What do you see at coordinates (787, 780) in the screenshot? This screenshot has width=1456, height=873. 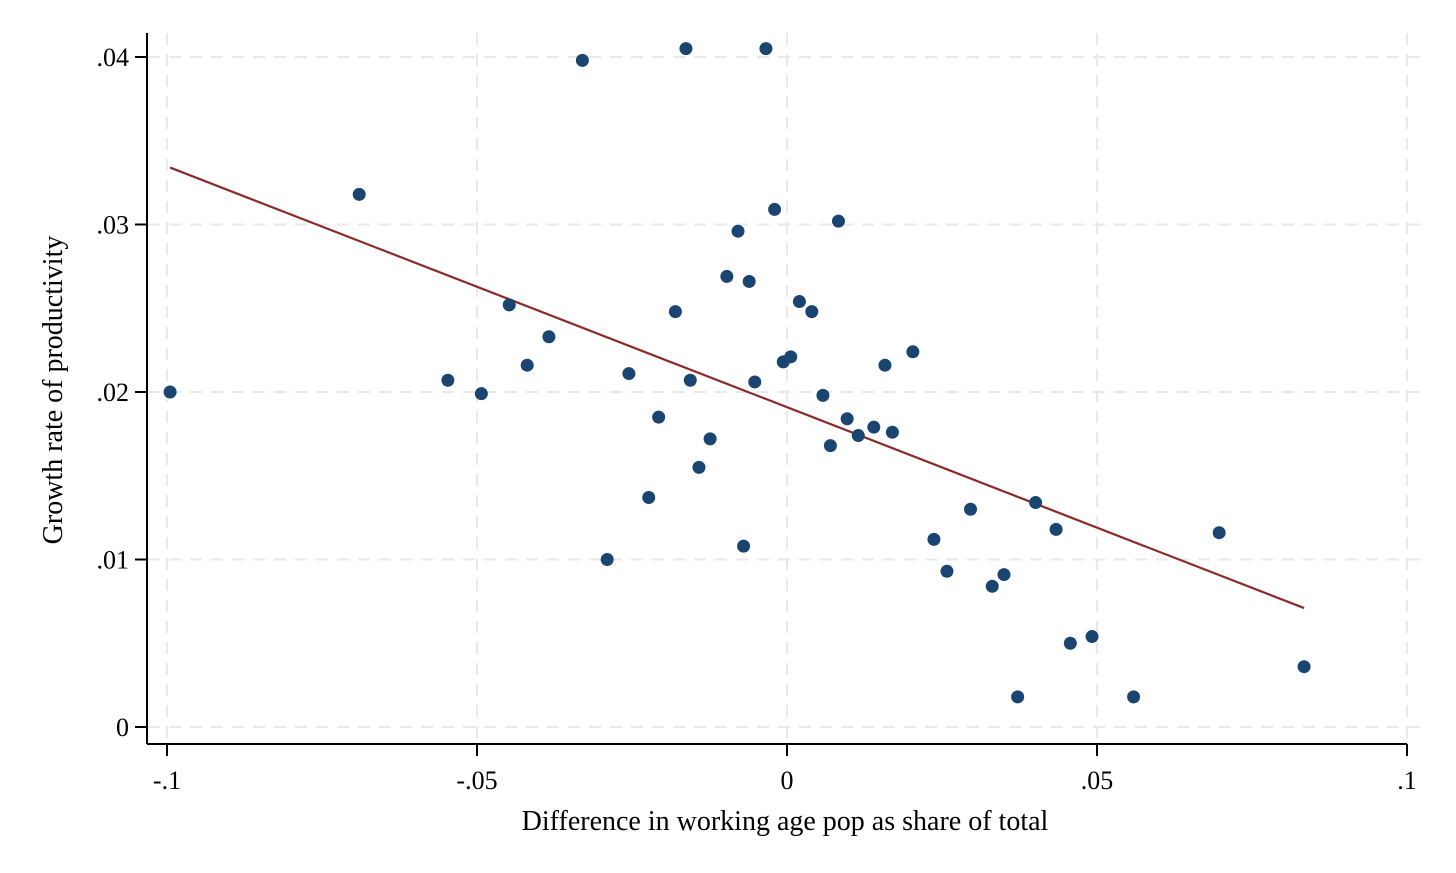 I see `x-tick-label: 0` at bounding box center [787, 780].